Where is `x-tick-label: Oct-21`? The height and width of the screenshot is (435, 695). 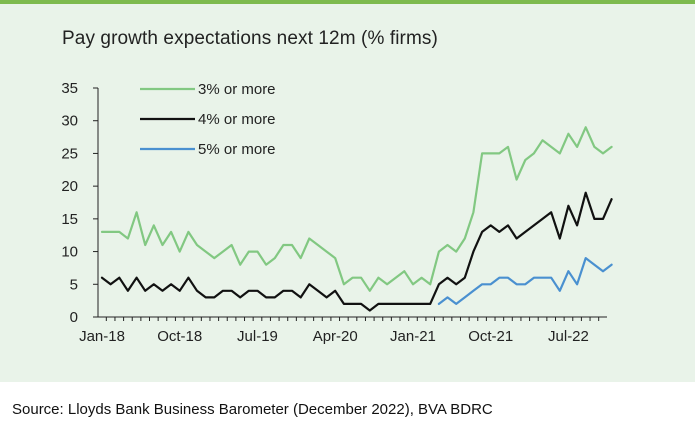 x-tick-label: Oct-21 is located at coordinates (490, 336).